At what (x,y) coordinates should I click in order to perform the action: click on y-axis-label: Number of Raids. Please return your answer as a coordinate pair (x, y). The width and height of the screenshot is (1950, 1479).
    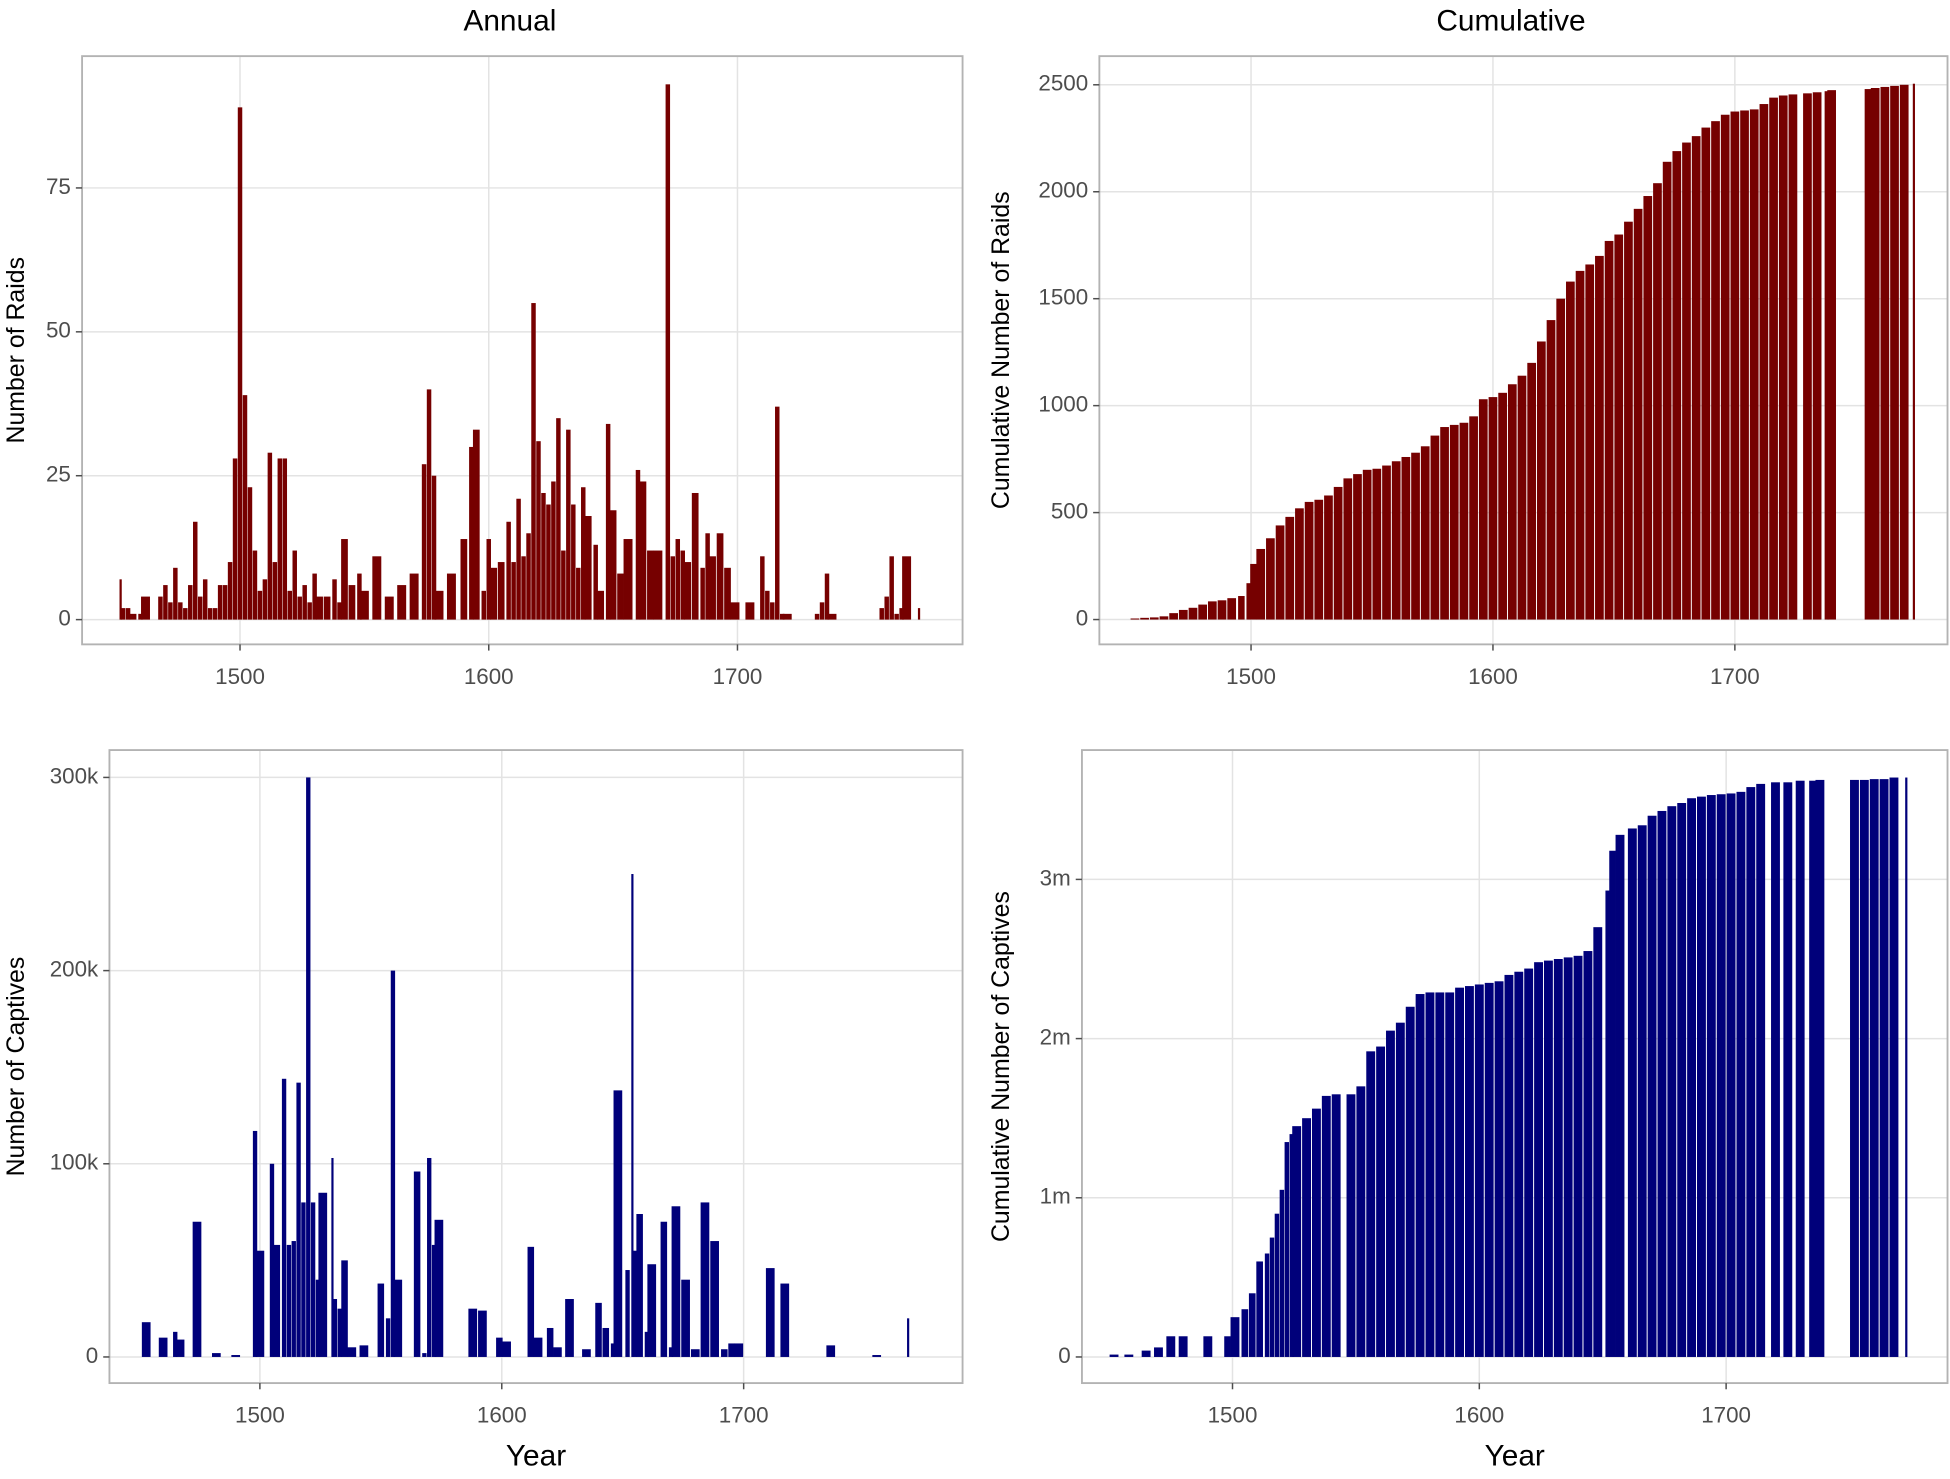
    Looking at the image, I should click on (16, 350).